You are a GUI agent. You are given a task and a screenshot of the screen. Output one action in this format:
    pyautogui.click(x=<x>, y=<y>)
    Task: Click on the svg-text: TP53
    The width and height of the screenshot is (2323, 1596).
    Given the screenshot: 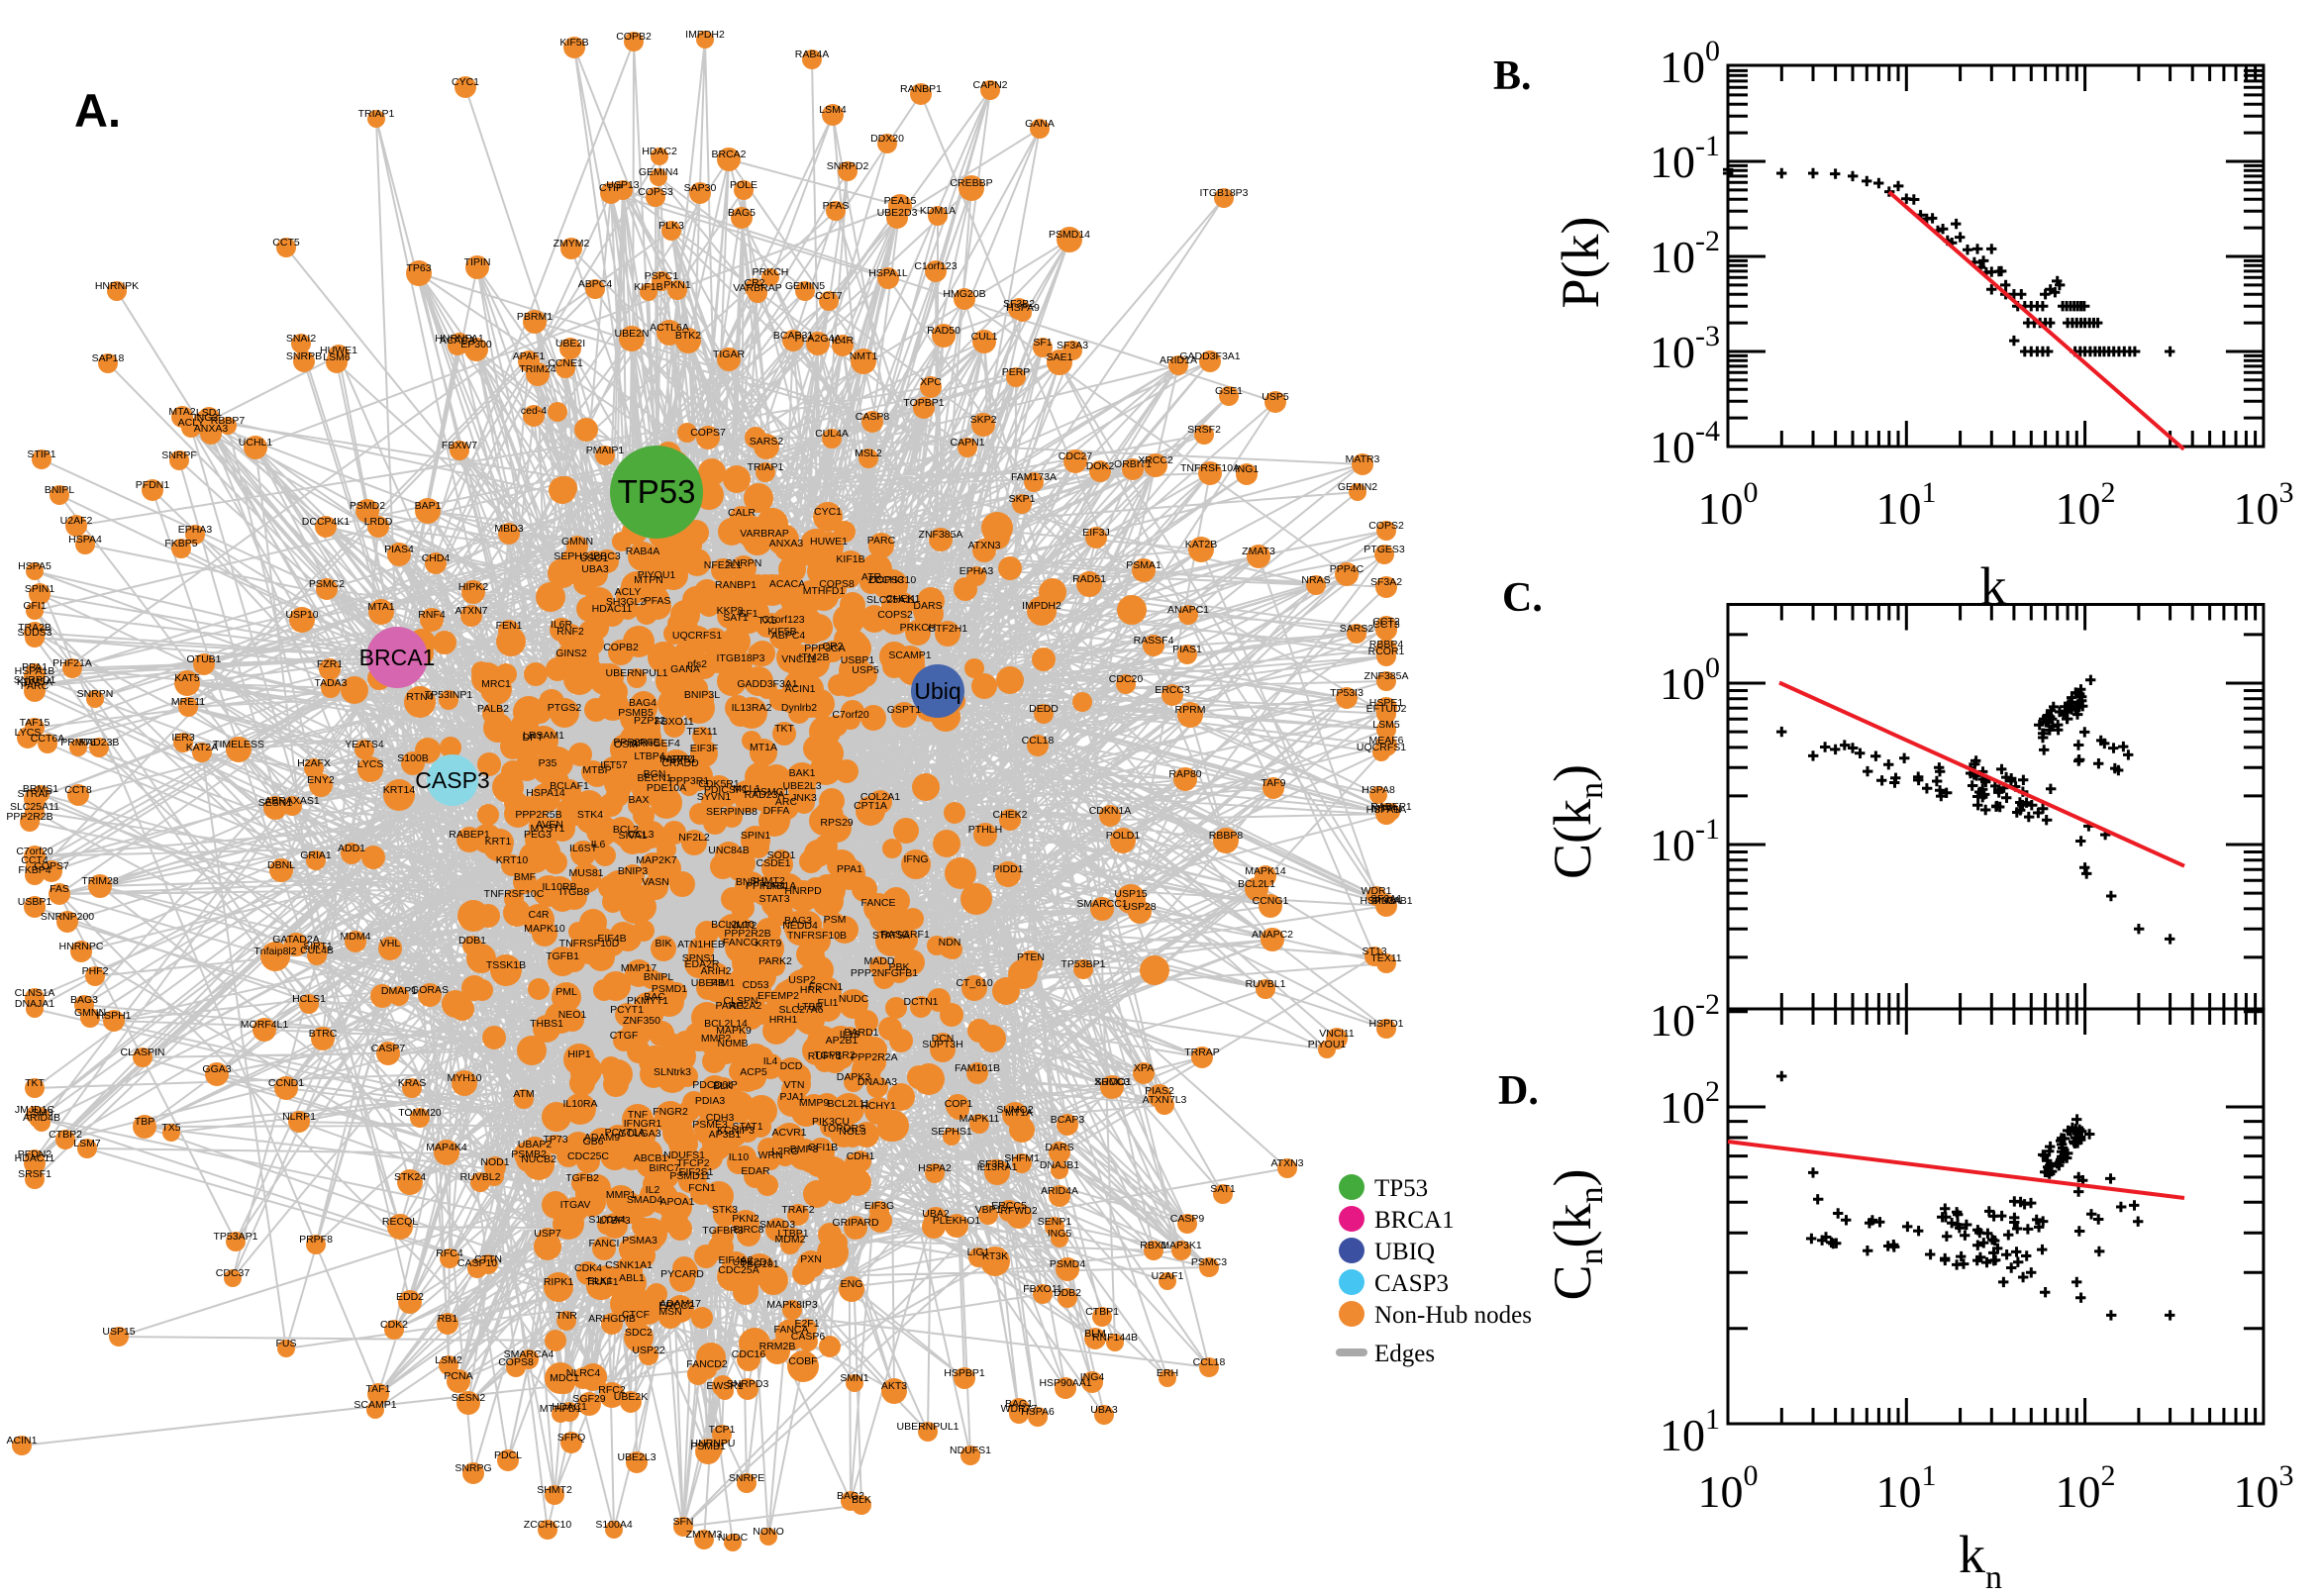 What is the action you would take?
    pyautogui.click(x=657, y=491)
    